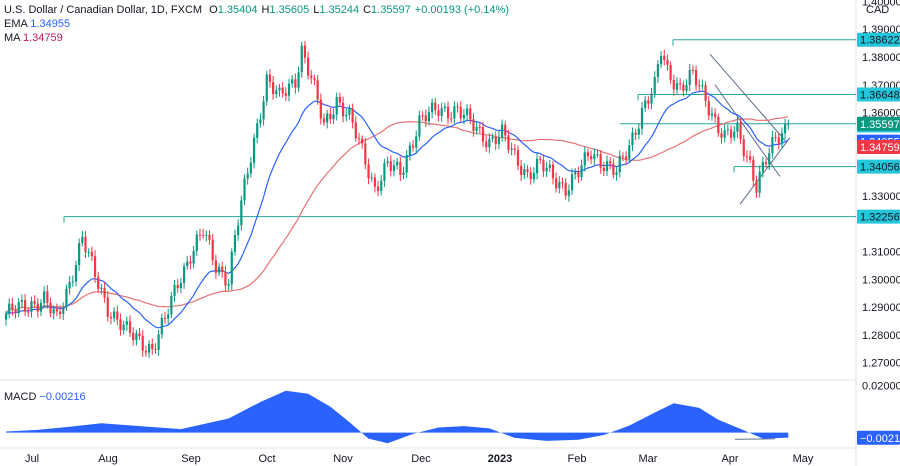  What do you see at coordinates (45, 397) in the screenshot?
I see `macd-legend: MACD −0.00216` at bounding box center [45, 397].